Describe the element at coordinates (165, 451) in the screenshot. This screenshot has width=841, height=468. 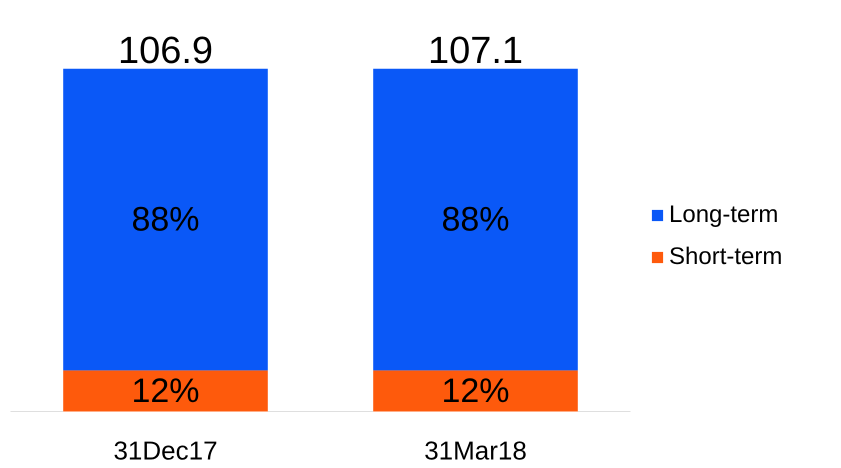
I see `x-tick-label: 31Dec17` at that location.